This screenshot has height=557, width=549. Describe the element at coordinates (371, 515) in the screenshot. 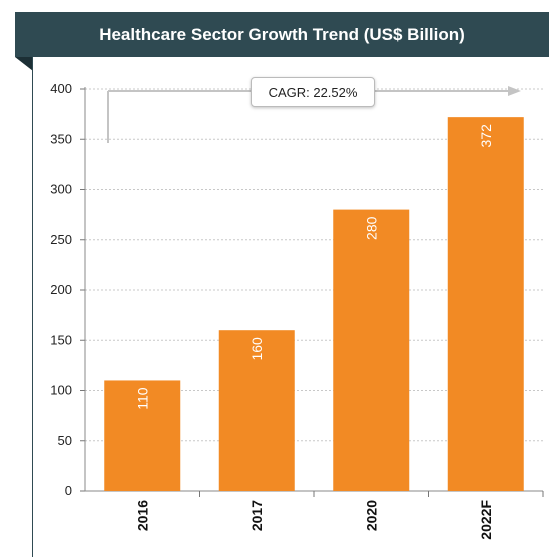

I see `x-tick-label: 2020` at that location.